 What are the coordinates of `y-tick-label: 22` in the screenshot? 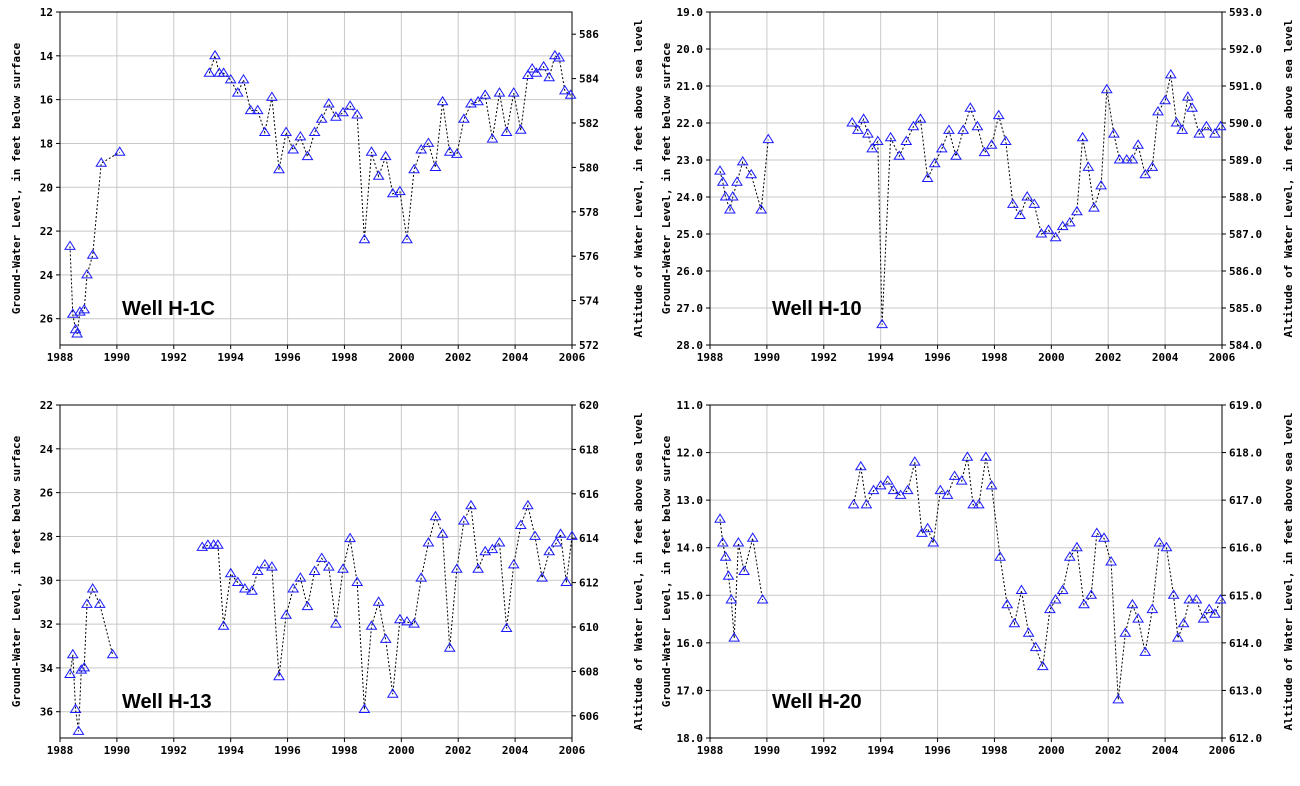 It's located at (46, 231).